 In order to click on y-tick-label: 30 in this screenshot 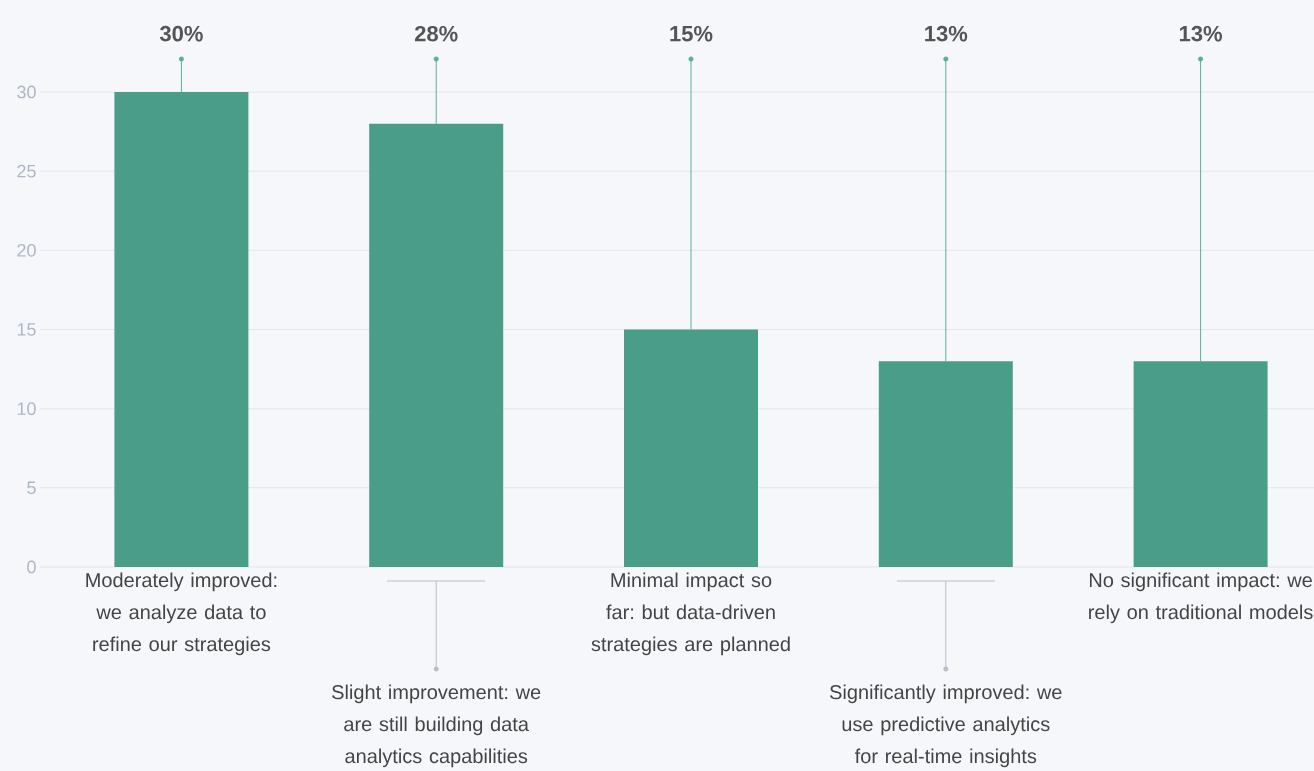, I will do `click(26, 92)`.